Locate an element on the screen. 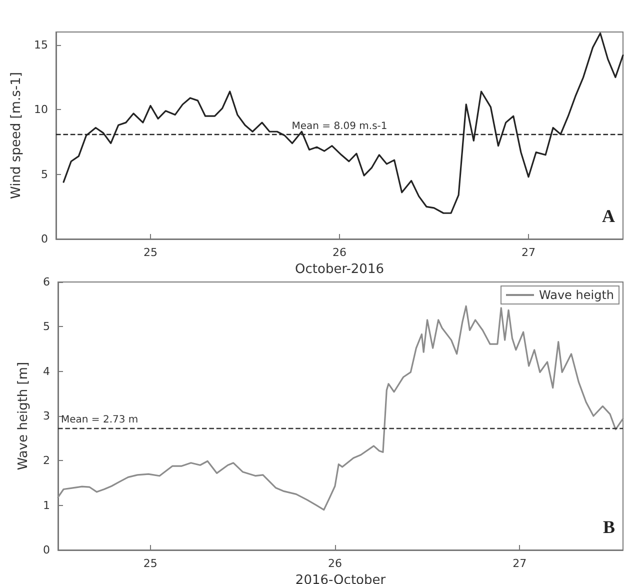 Image resolution: width=625 pixels, height=584 pixels. annotation: B is located at coordinates (609, 527).